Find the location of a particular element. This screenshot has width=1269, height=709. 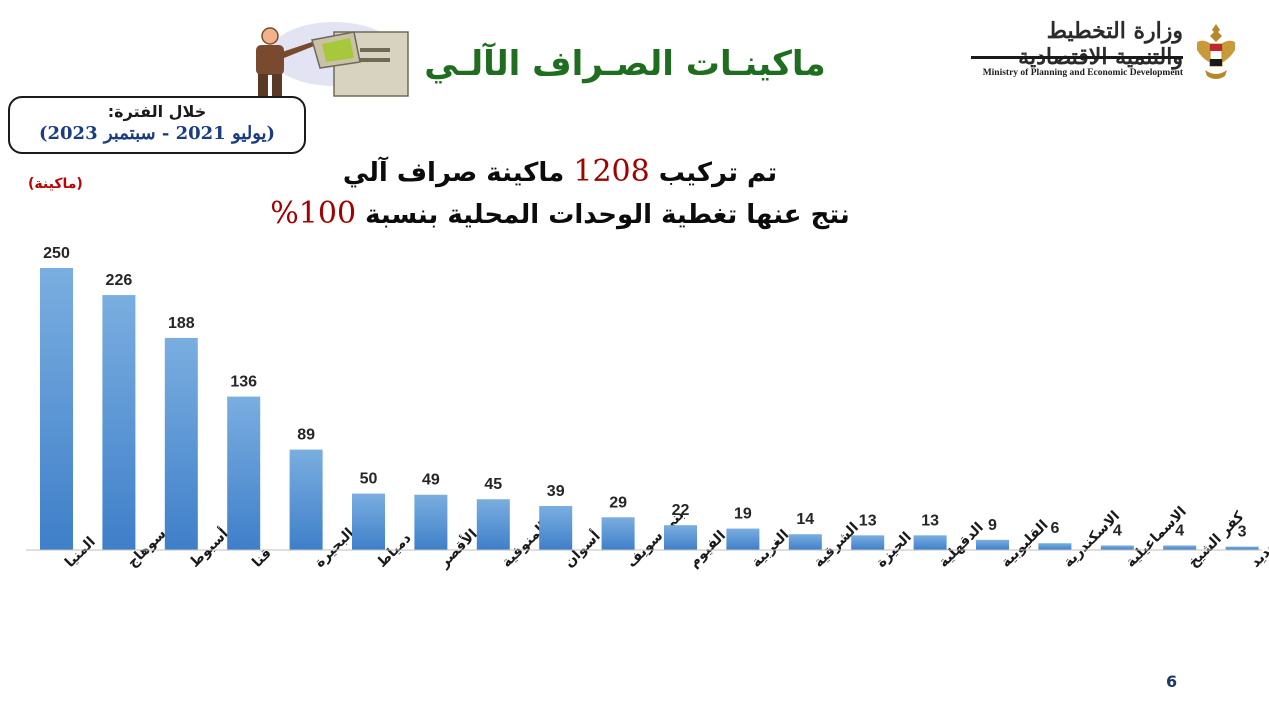

data-label-2: 188 is located at coordinates (181, 323).